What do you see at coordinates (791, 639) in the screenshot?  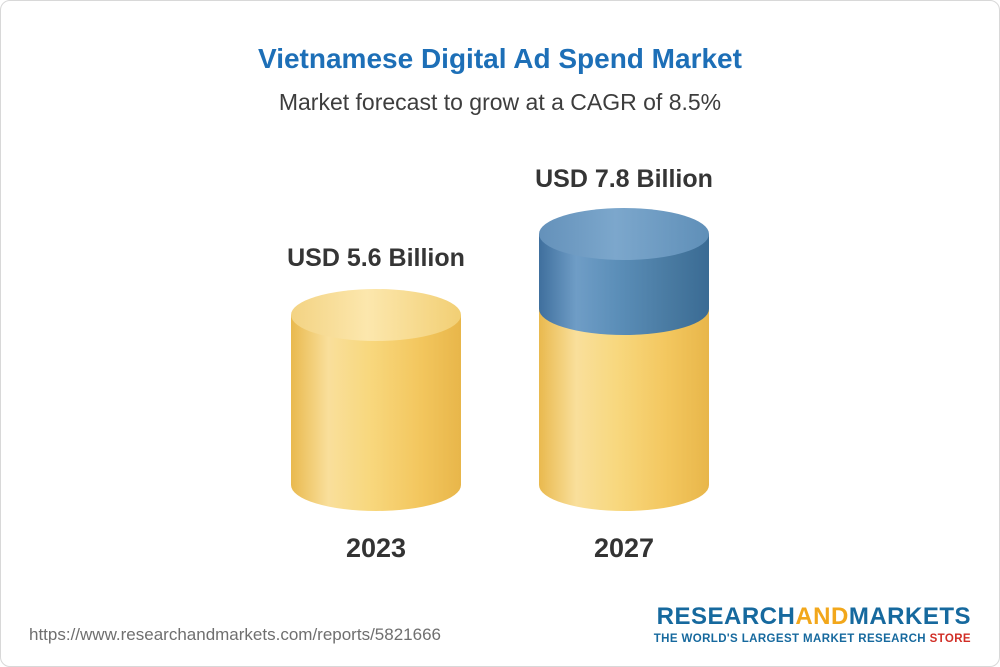 I see `logo-tagline-main: THE WORLD'S LARGEST MARKET RESEARCH` at bounding box center [791, 639].